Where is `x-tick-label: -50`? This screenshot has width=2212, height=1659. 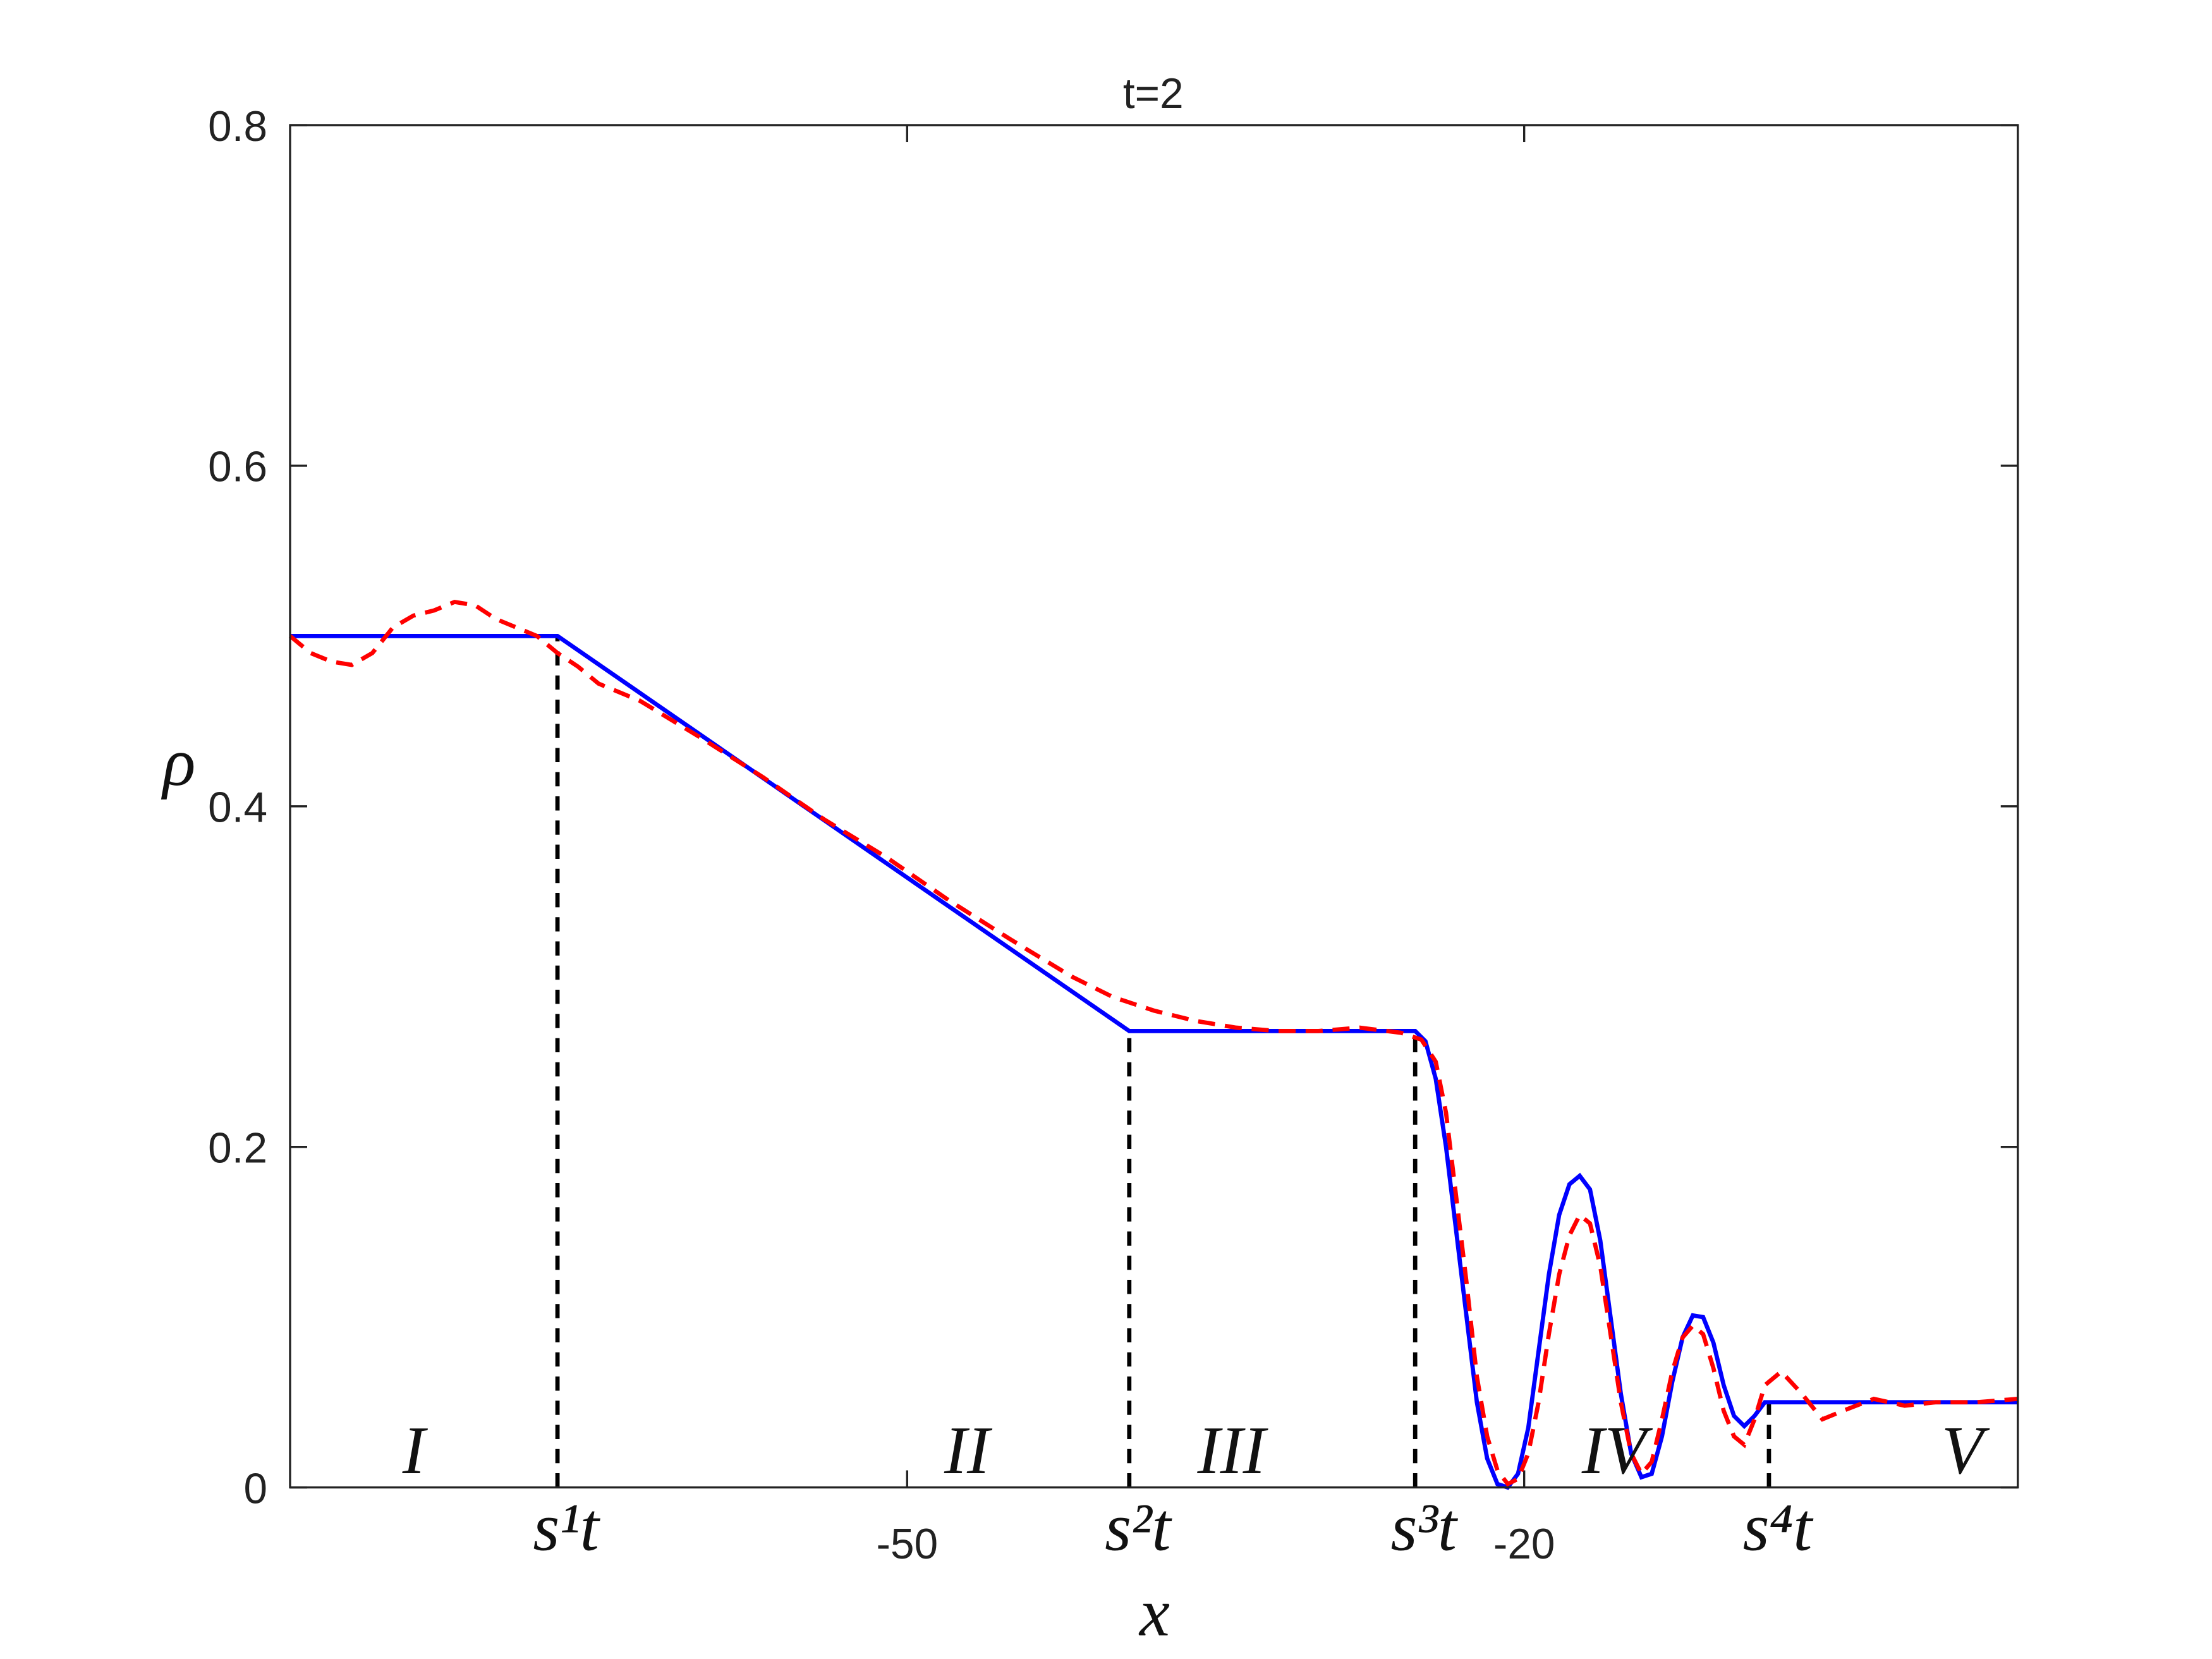 x-tick-label: -50 is located at coordinates (908, 1544).